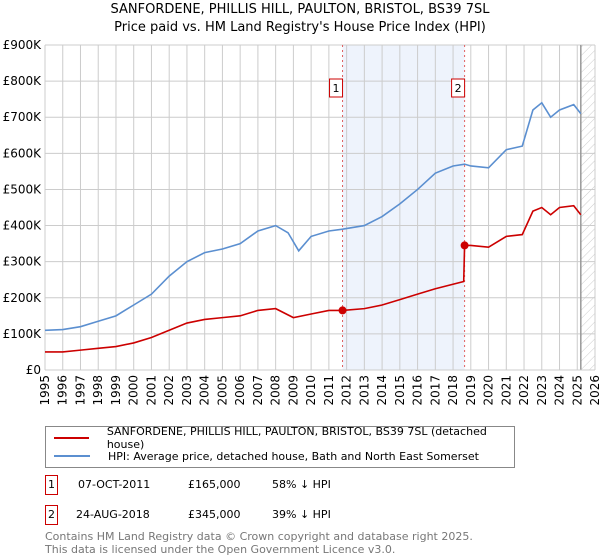  What do you see at coordinates (205, 390) in the screenshot?
I see `x-tick-label: 2004` at bounding box center [205, 390].